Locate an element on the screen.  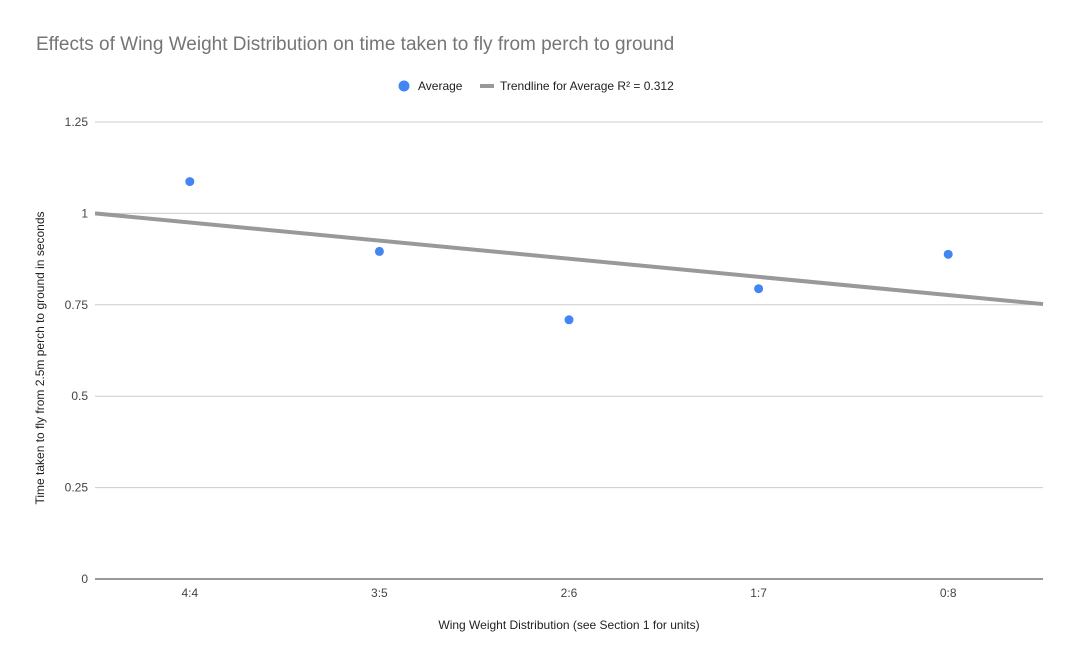
y-tick-label: 1 is located at coordinates (84, 213).